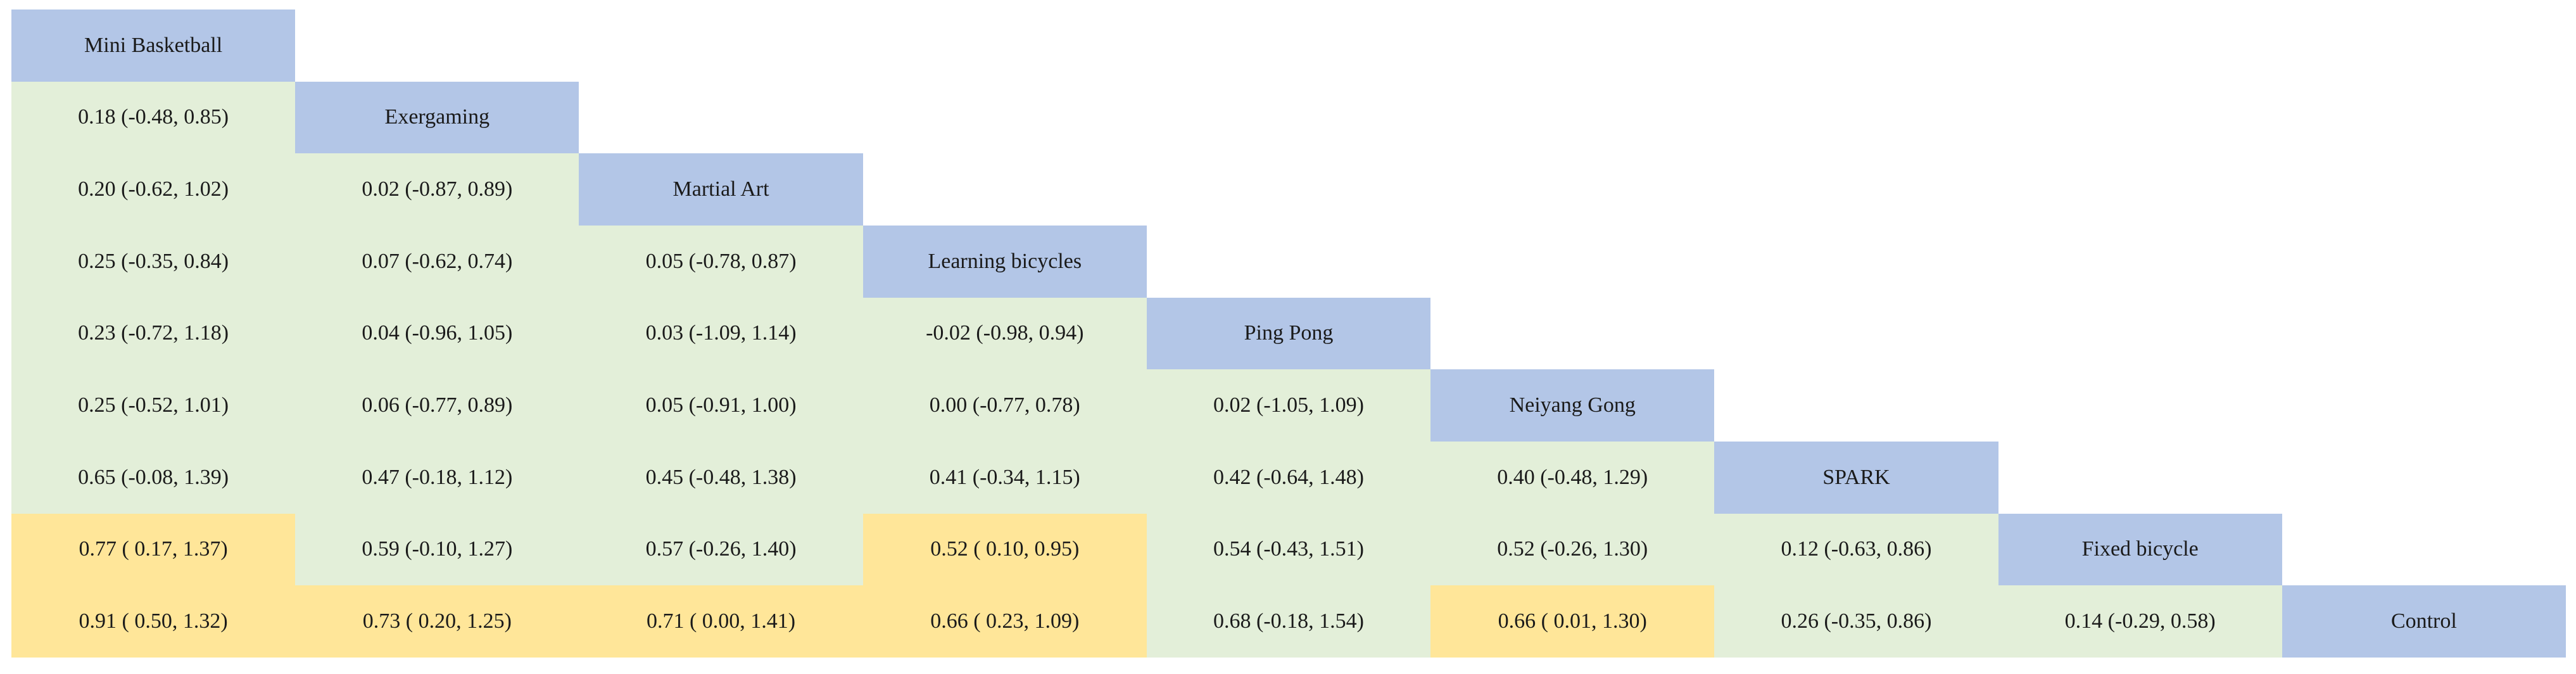  I want to click on effect-cell: -0.02 (-0.98, 0.94), so click(1004, 333).